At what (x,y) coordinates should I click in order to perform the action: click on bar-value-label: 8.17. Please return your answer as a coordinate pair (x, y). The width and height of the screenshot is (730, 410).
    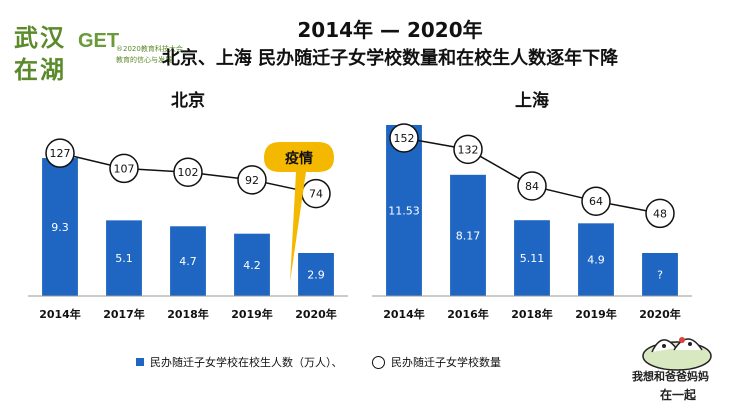
    Looking at the image, I should click on (468, 235).